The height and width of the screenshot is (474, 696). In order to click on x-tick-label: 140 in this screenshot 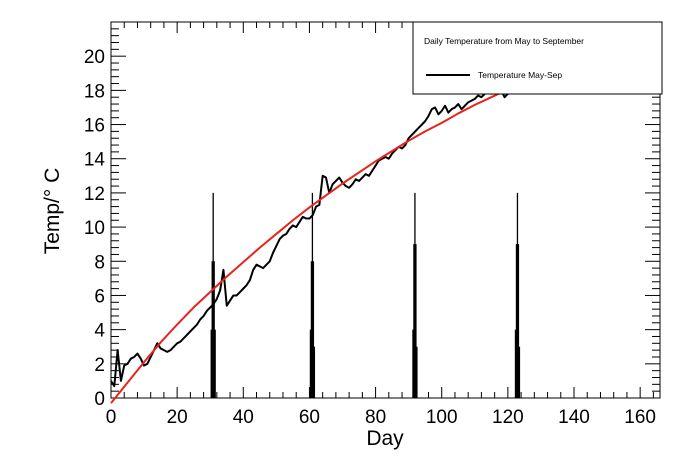, I will do `click(574, 417)`.